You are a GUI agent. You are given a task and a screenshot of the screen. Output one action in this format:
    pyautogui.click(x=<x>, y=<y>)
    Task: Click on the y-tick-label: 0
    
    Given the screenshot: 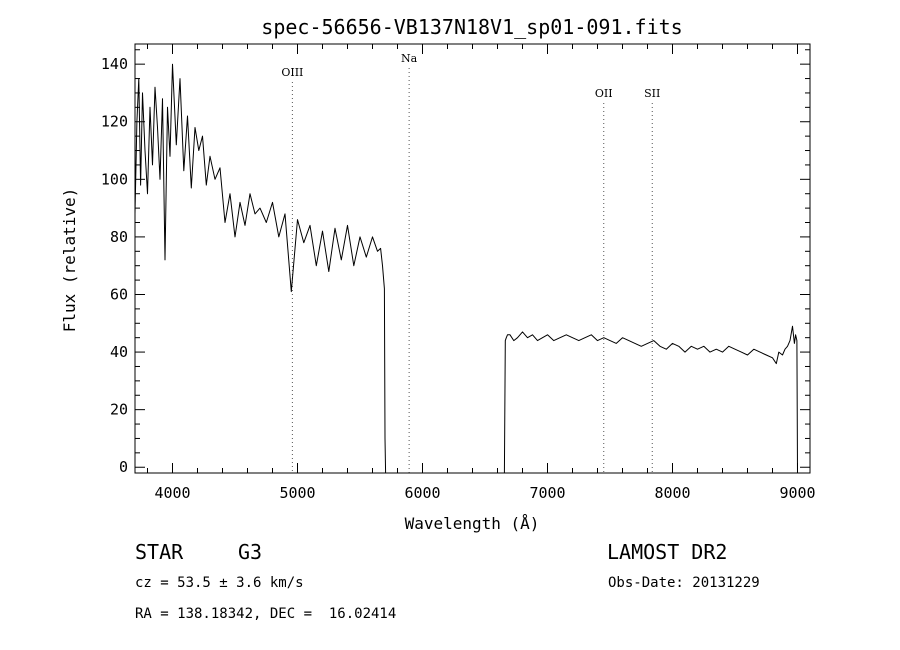 What is the action you would take?
    pyautogui.click(x=123, y=467)
    